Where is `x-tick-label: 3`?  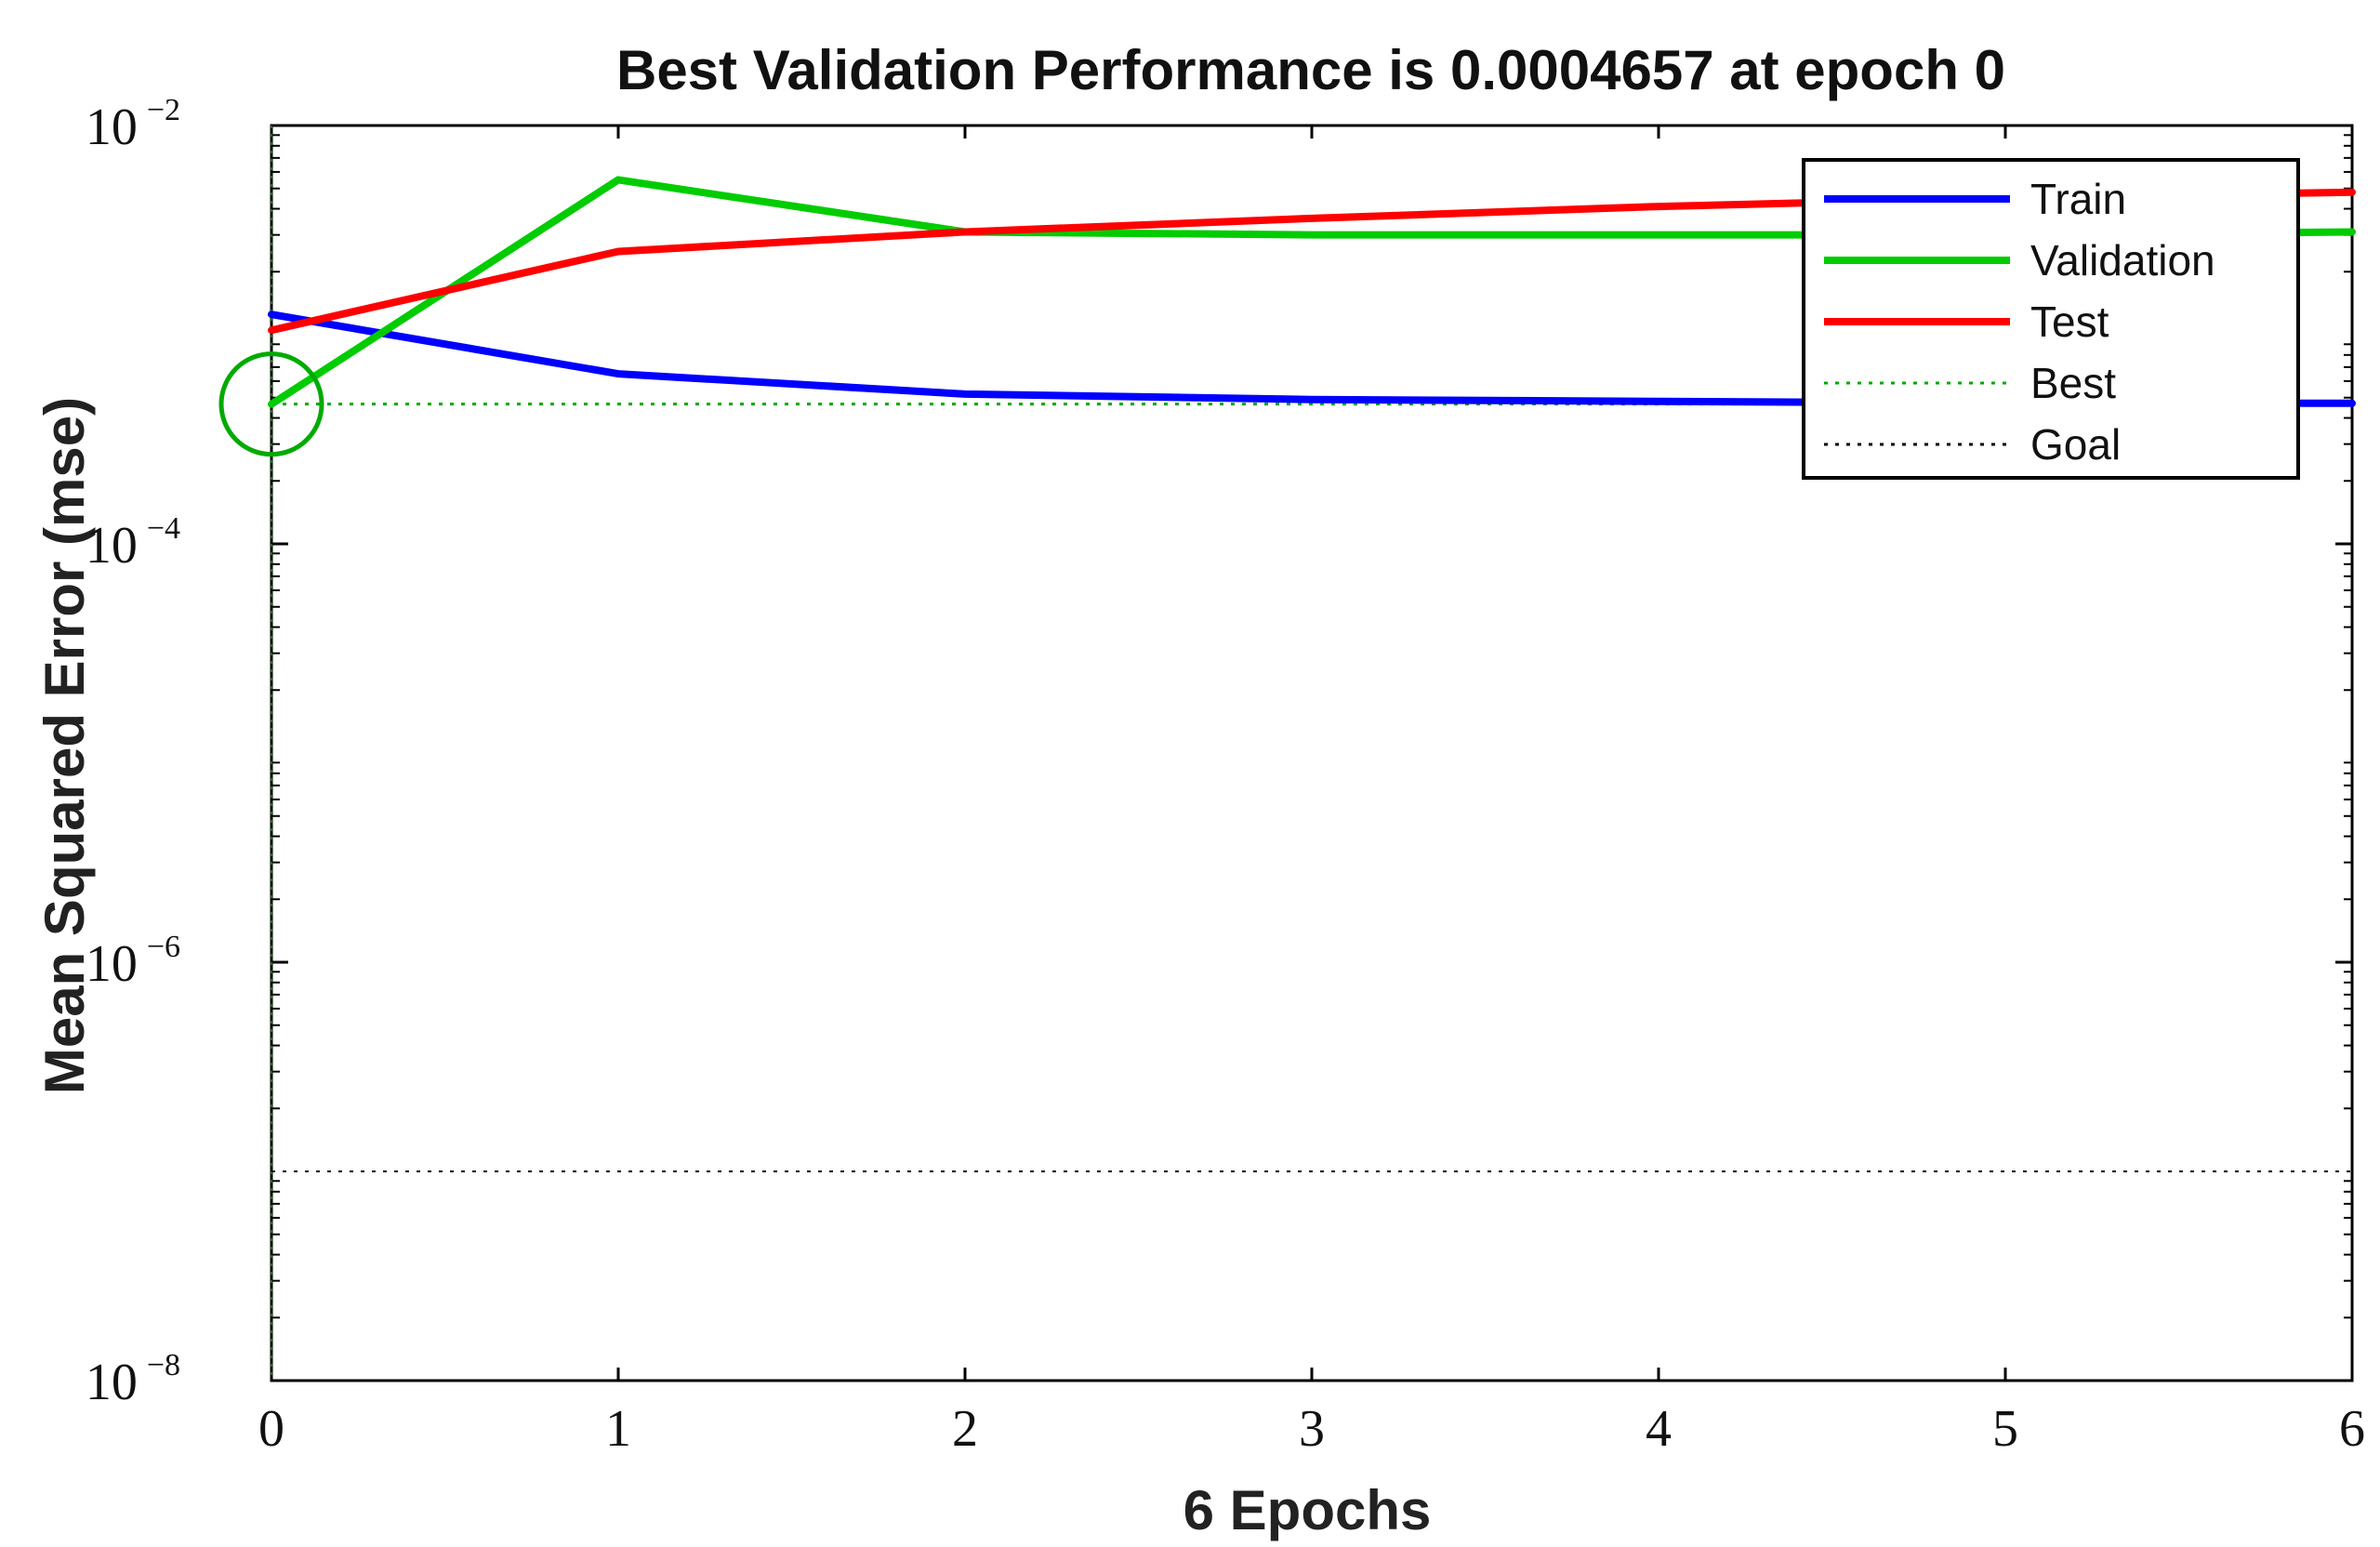 x-tick-label: 3 is located at coordinates (1312, 1429).